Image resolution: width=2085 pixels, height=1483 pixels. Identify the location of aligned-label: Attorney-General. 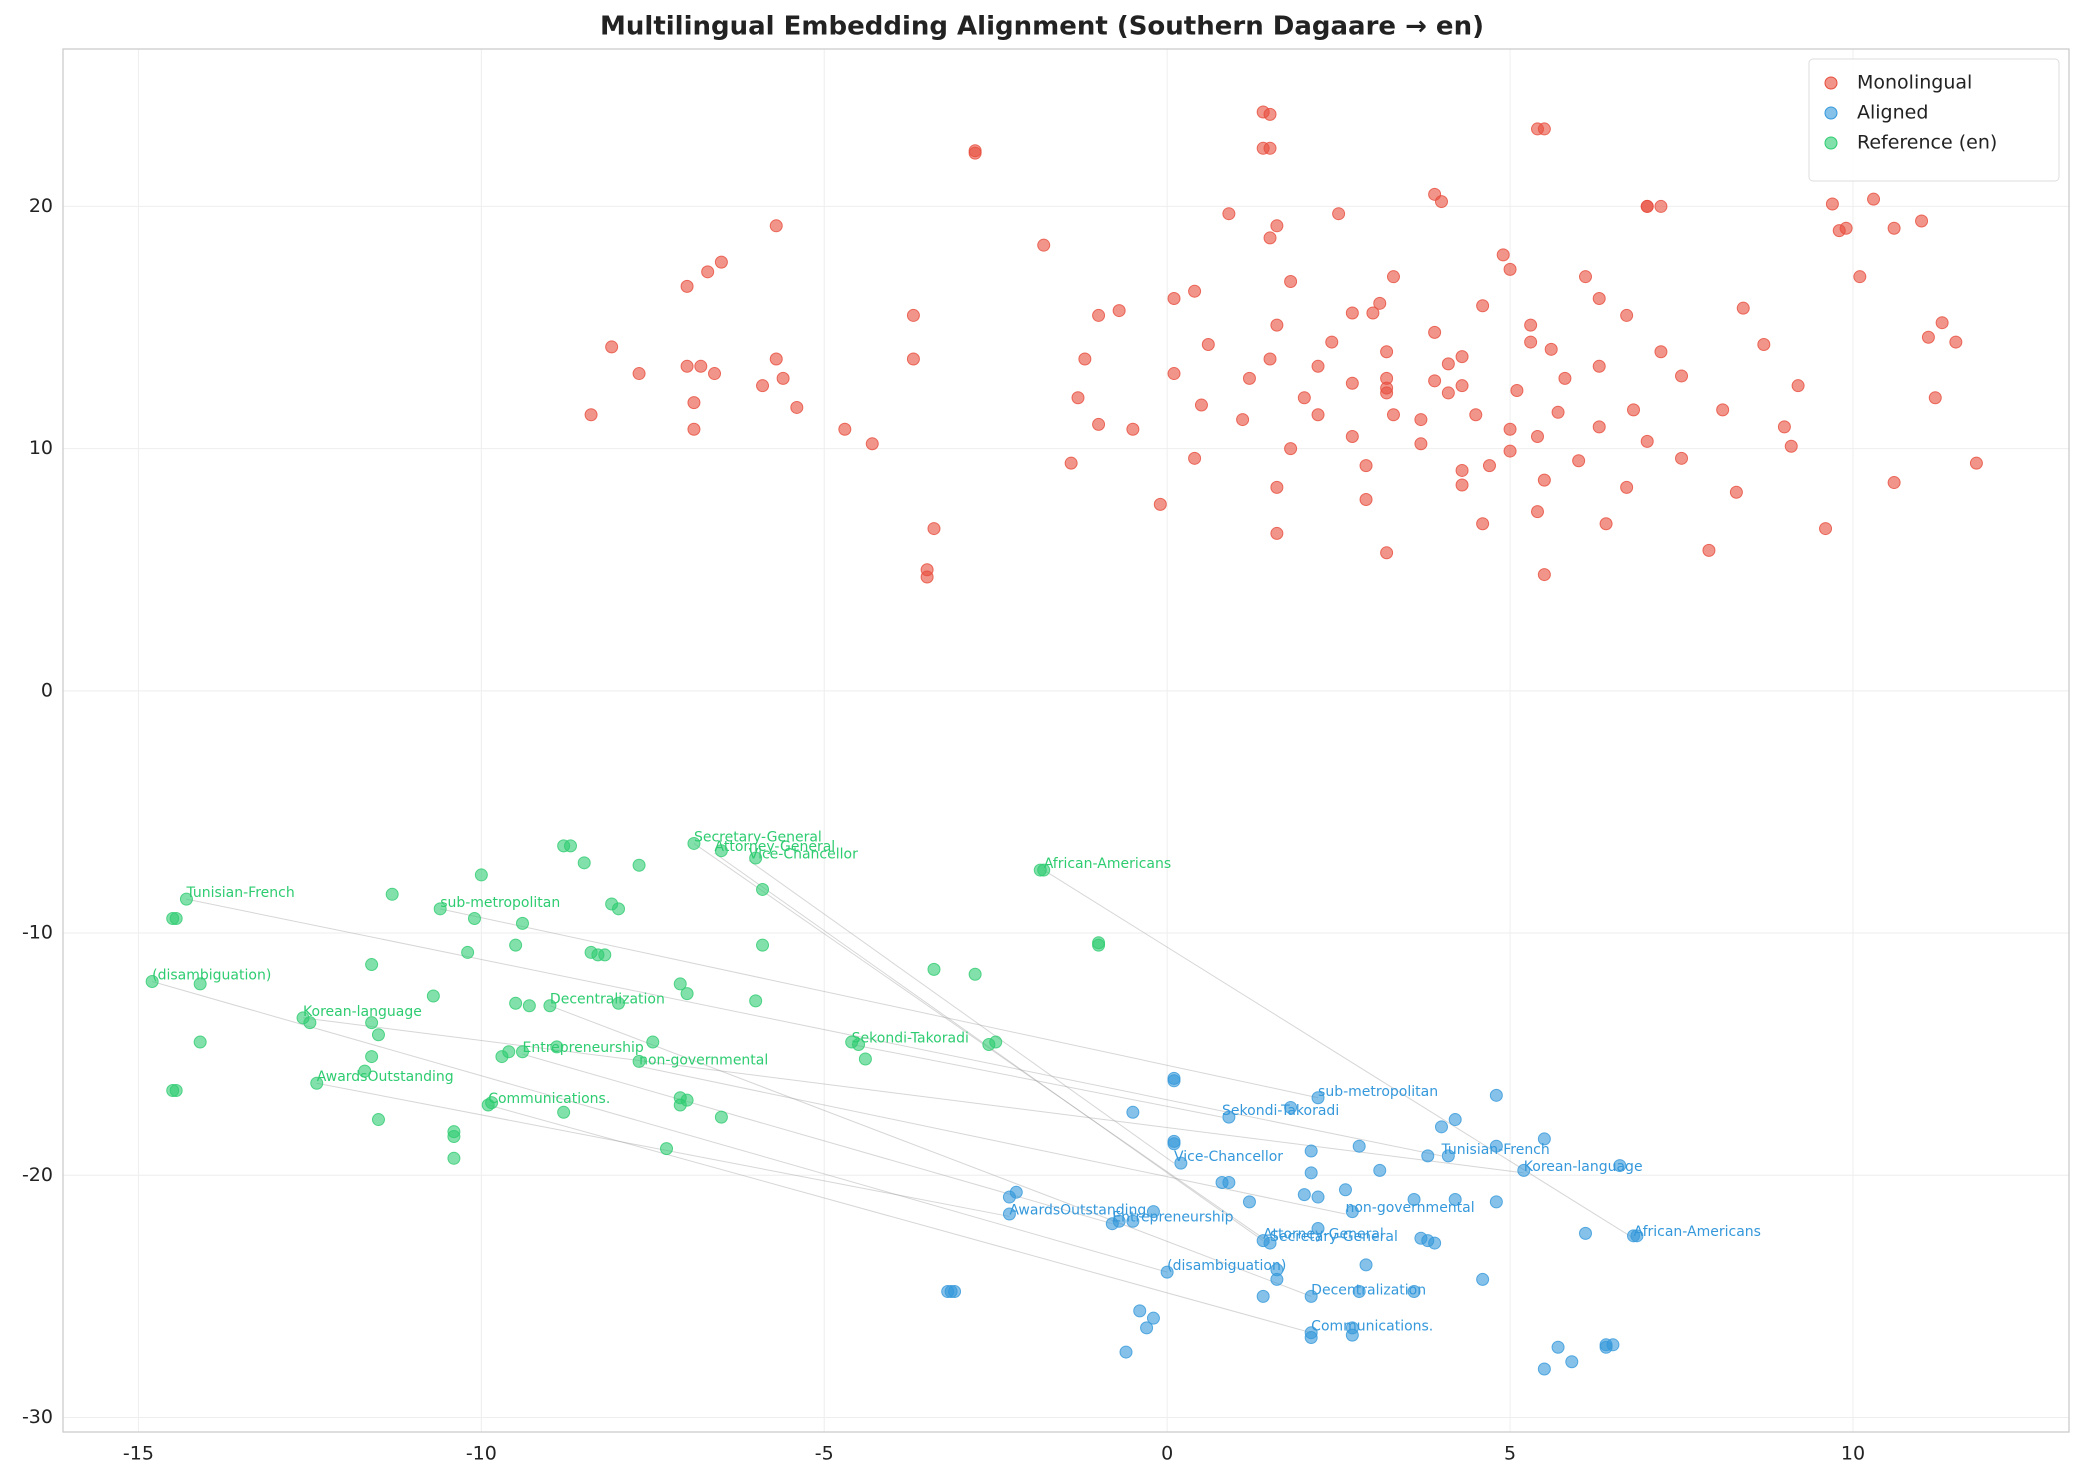
(1323, 1235).